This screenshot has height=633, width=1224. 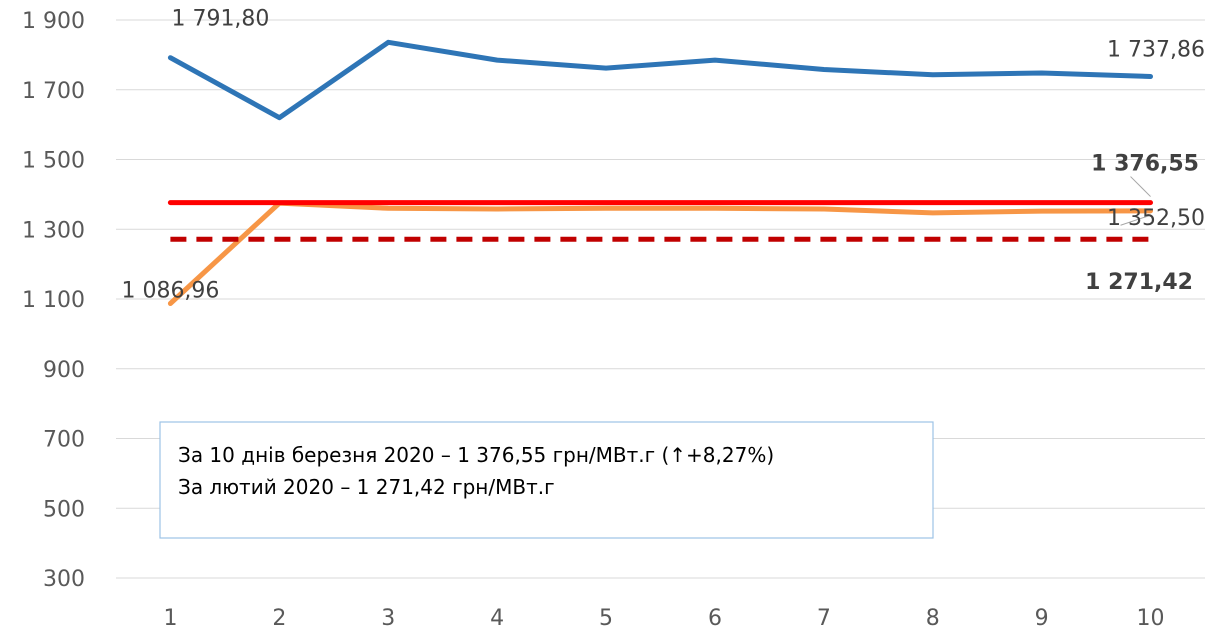 I want to click on annotation-line: За лютий 2020 – 1 271,42 грн/МВт.г, so click(x=366, y=487).